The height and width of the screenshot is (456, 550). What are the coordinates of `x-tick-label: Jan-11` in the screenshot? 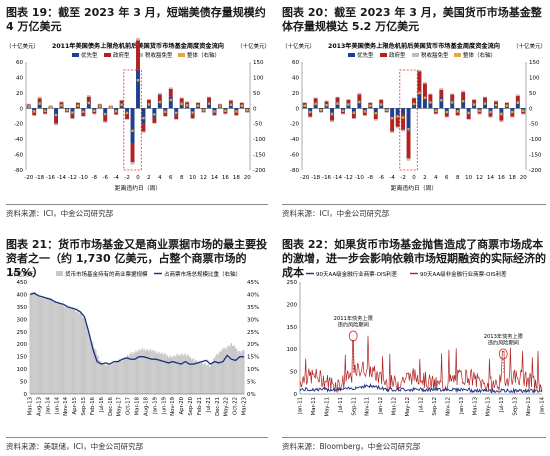 It's located at (301, 406).